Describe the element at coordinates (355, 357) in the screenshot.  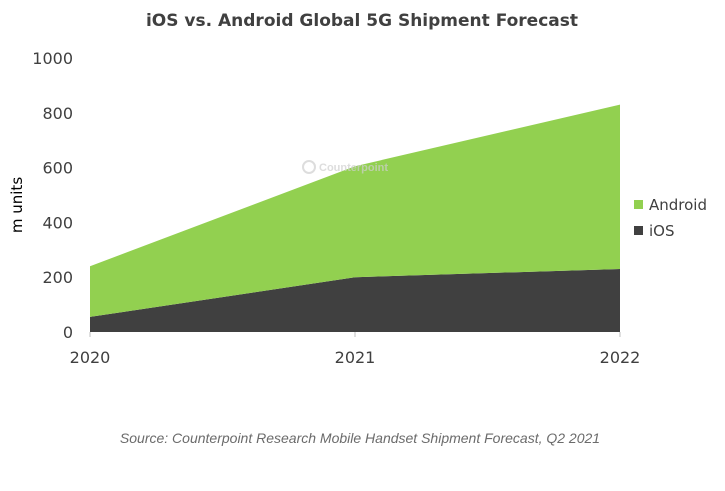
I see `x-tick-label: 2021` at that location.